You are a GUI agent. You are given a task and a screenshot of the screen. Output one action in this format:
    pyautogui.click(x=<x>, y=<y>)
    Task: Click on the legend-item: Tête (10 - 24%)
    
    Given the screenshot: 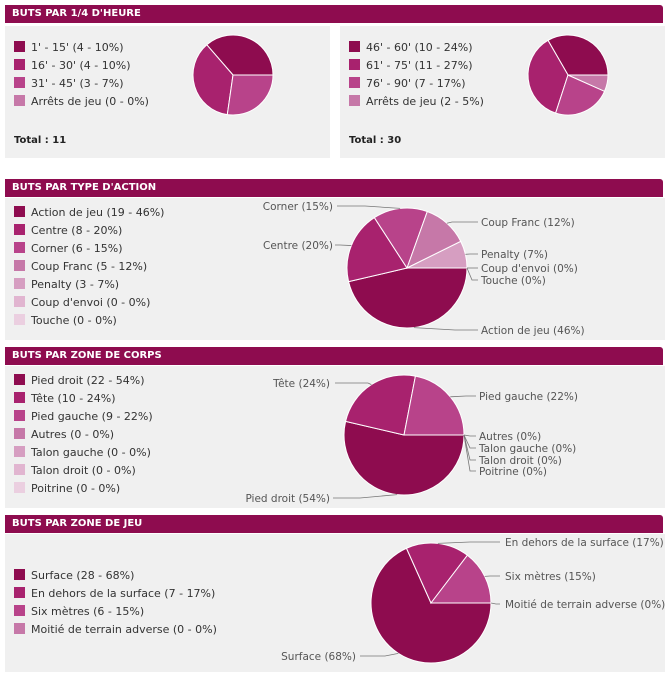 What is the action you would take?
    pyautogui.click(x=65, y=399)
    